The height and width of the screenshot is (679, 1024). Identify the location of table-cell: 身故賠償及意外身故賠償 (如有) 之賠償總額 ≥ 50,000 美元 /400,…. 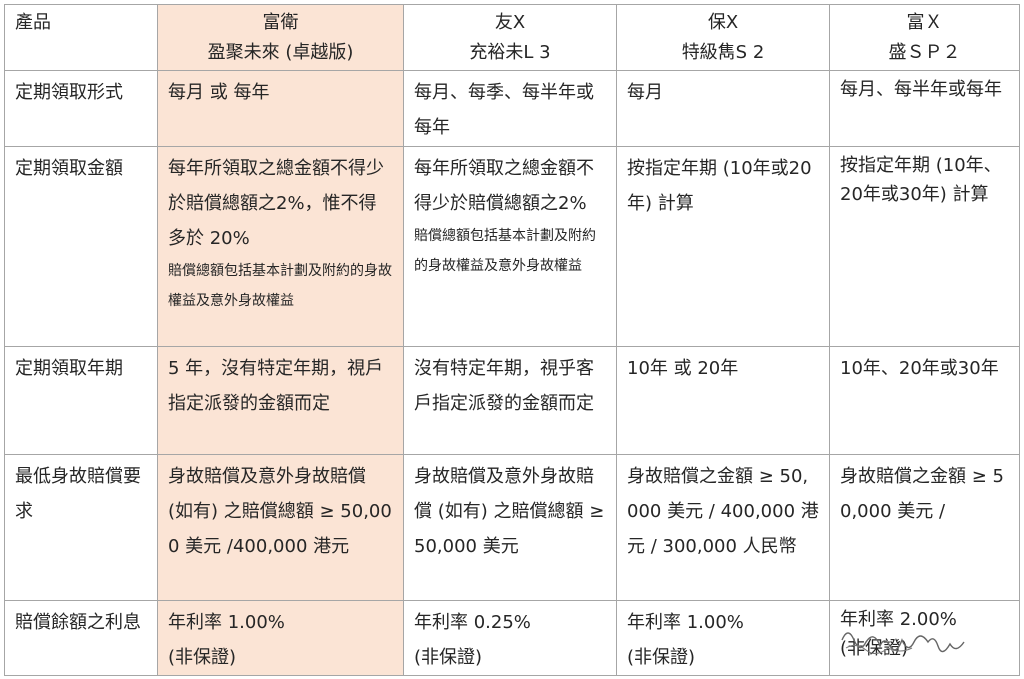
(280, 527).